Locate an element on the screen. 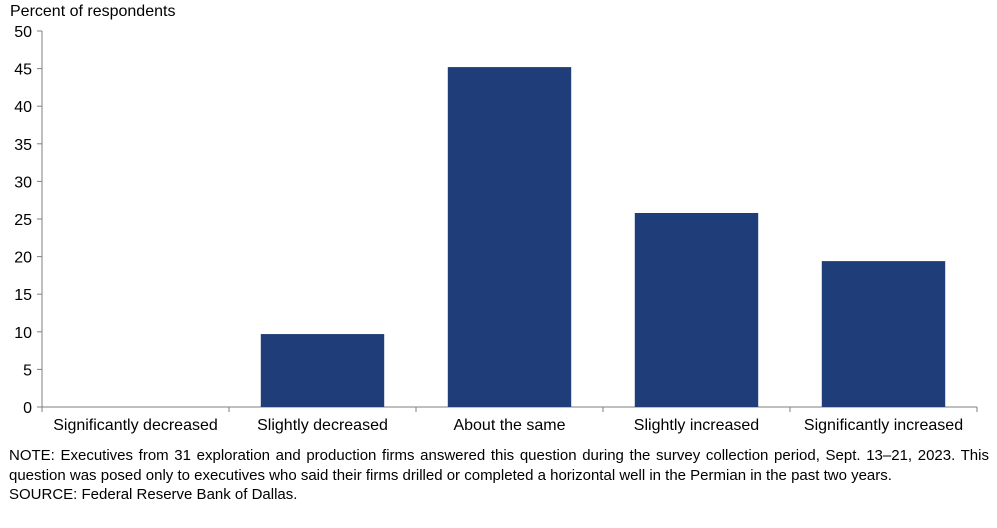 This screenshot has width=997, height=528. y-tick-label: 35 is located at coordinates (23, 145).